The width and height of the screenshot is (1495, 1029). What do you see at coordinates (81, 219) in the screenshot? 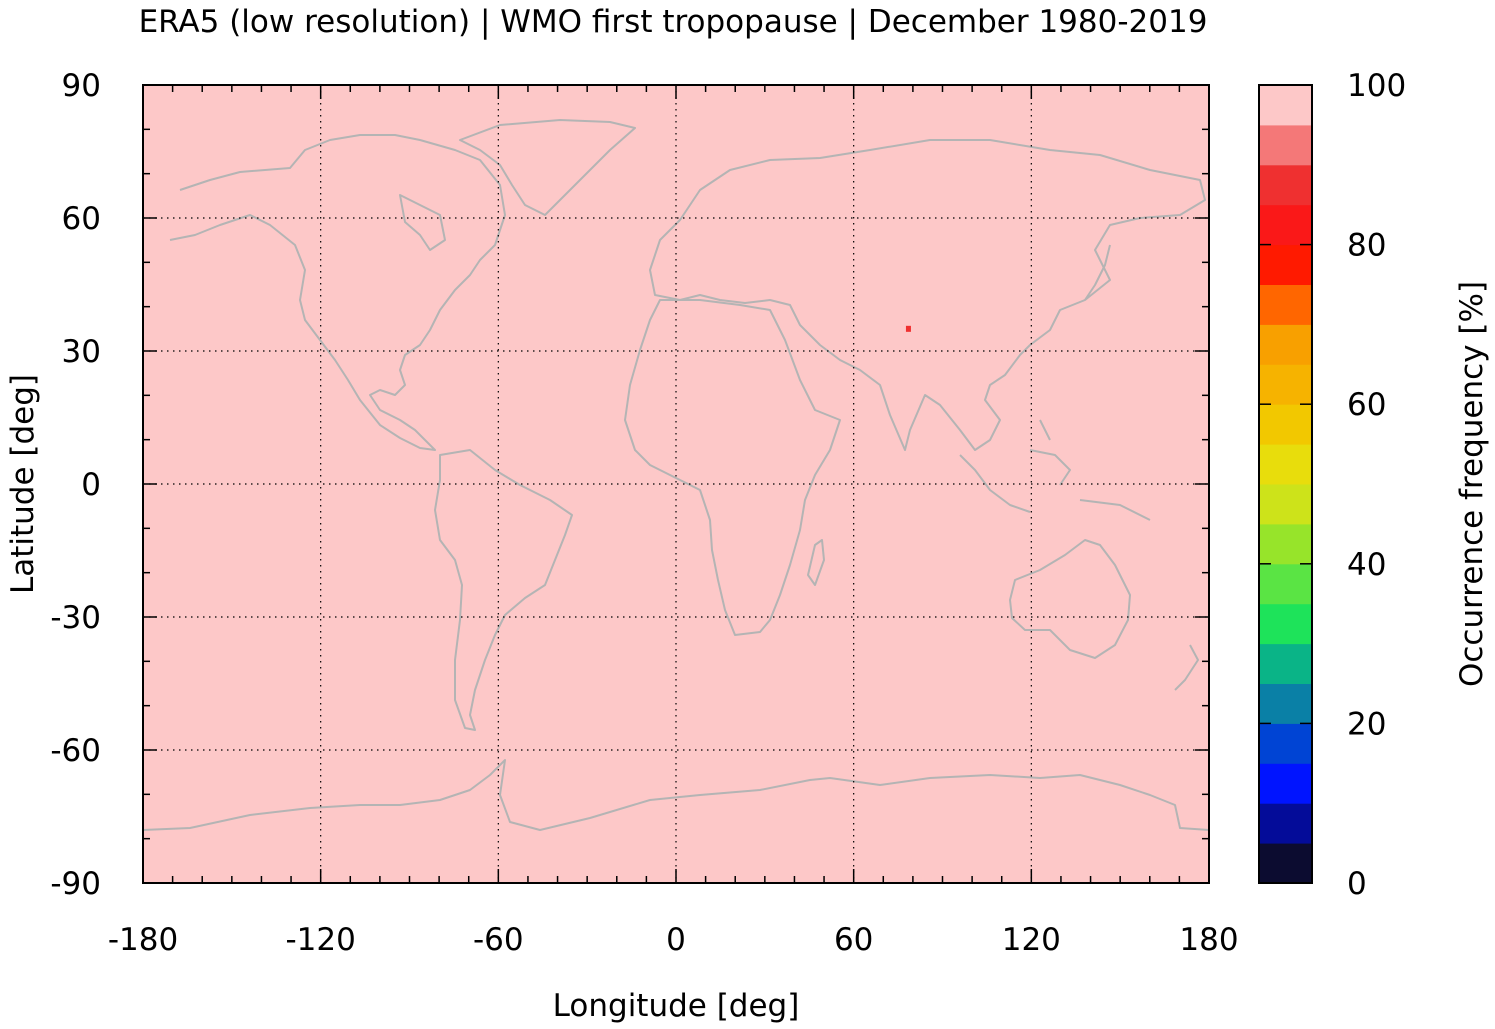
I see `y-tick-label: 60` at bounding box center [81, 219].